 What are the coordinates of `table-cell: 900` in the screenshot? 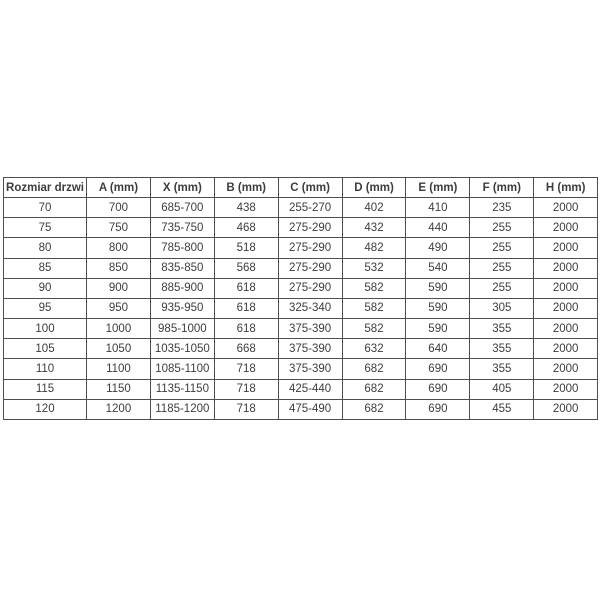 It's located at (118, 288).